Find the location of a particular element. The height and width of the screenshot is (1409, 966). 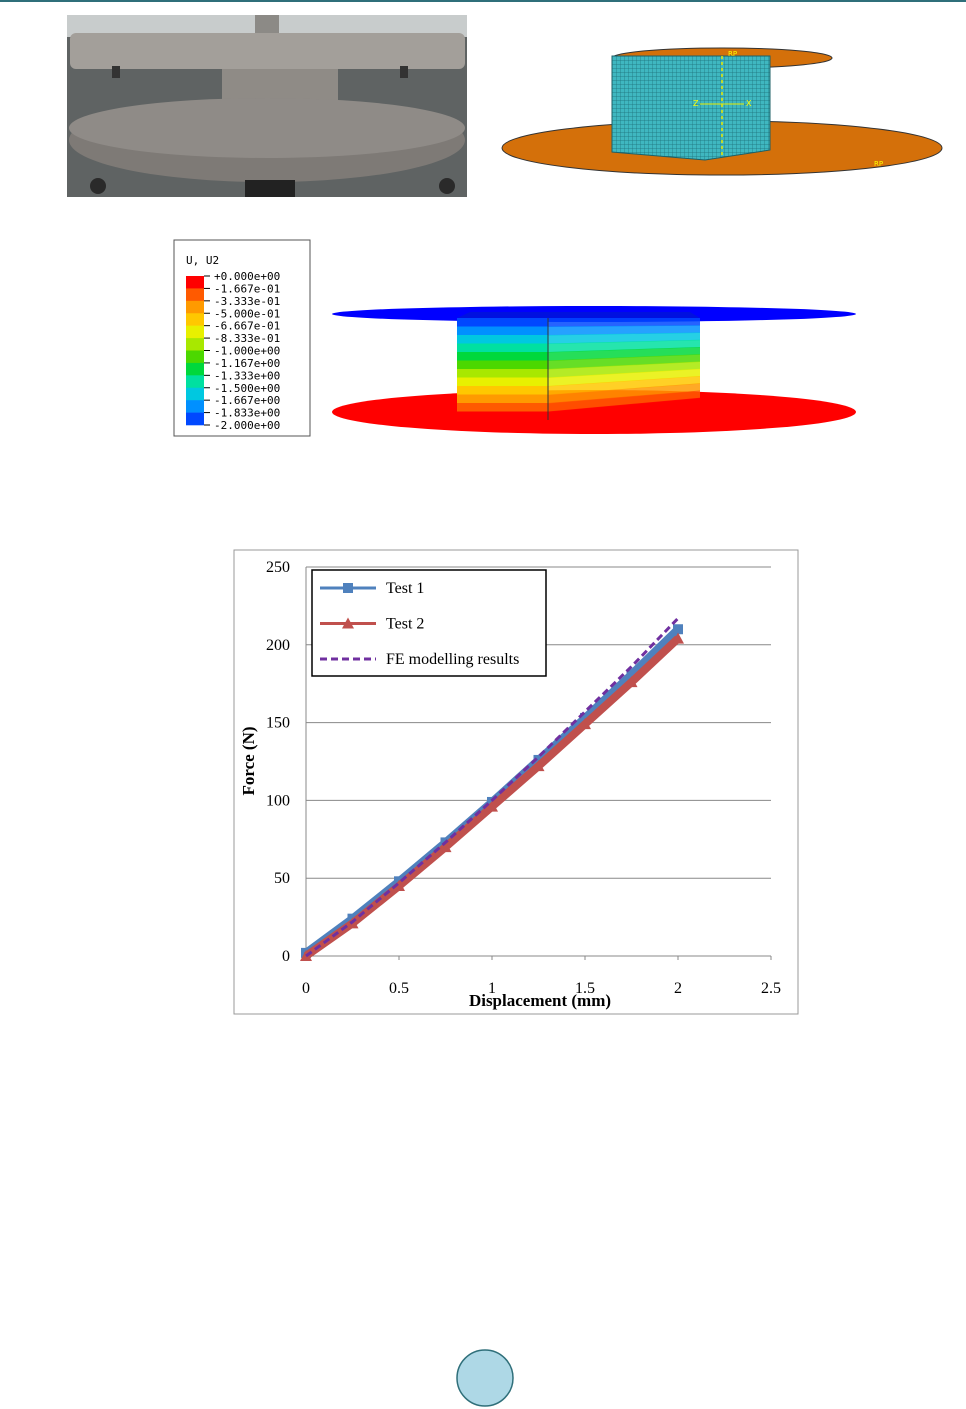

y-tick-label: 0 is located at coordinates (286, 956).